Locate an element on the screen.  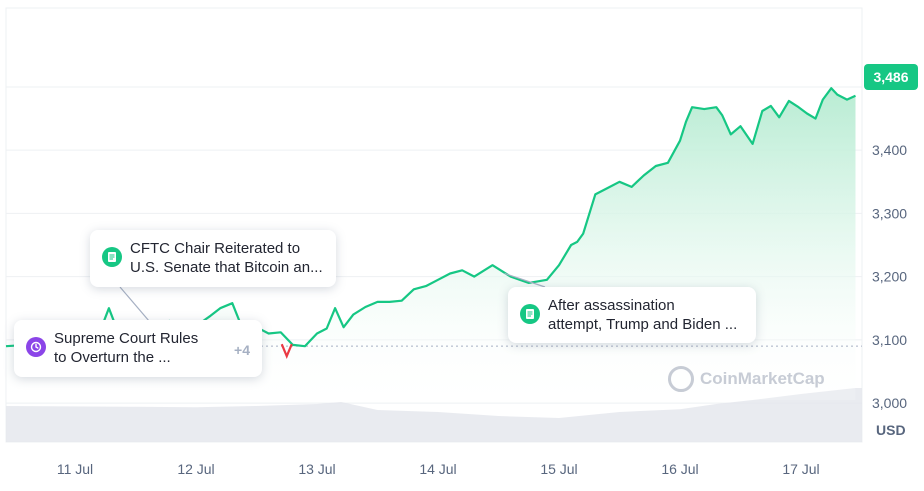
news-card-line1: Supreme Court Rules is located at coordinates (126, 338).